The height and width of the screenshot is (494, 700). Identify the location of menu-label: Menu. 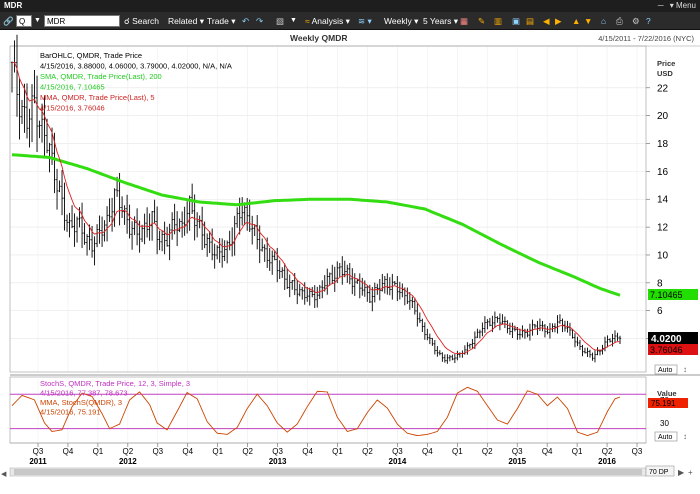
(685, 5).